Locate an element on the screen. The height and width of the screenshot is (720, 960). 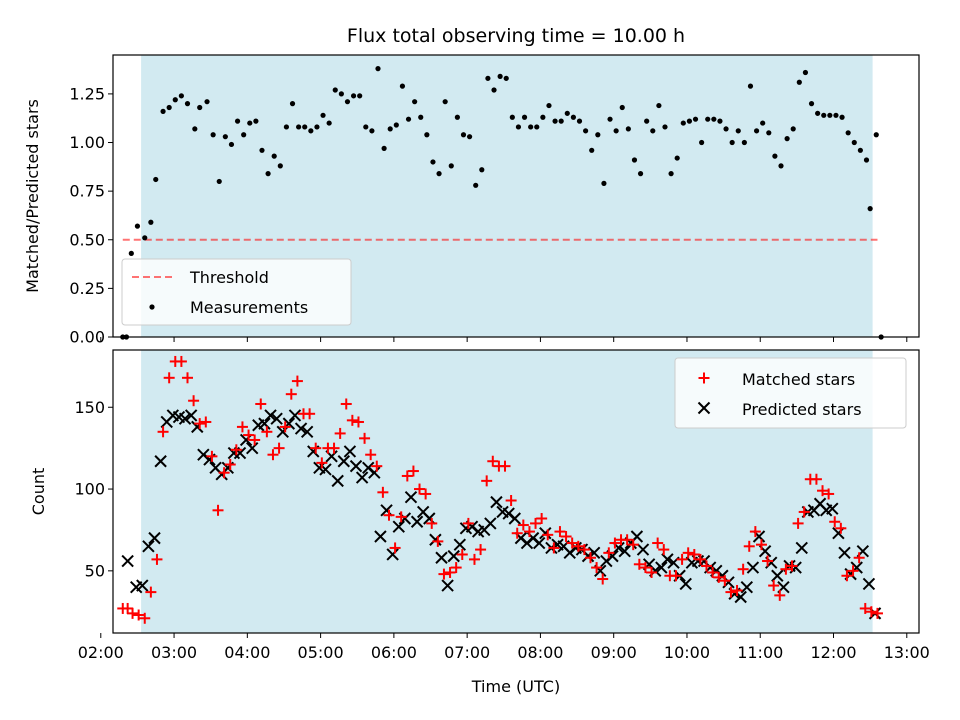
ratio-legend: Threshold Measurements is located at coordinates (236, 292).